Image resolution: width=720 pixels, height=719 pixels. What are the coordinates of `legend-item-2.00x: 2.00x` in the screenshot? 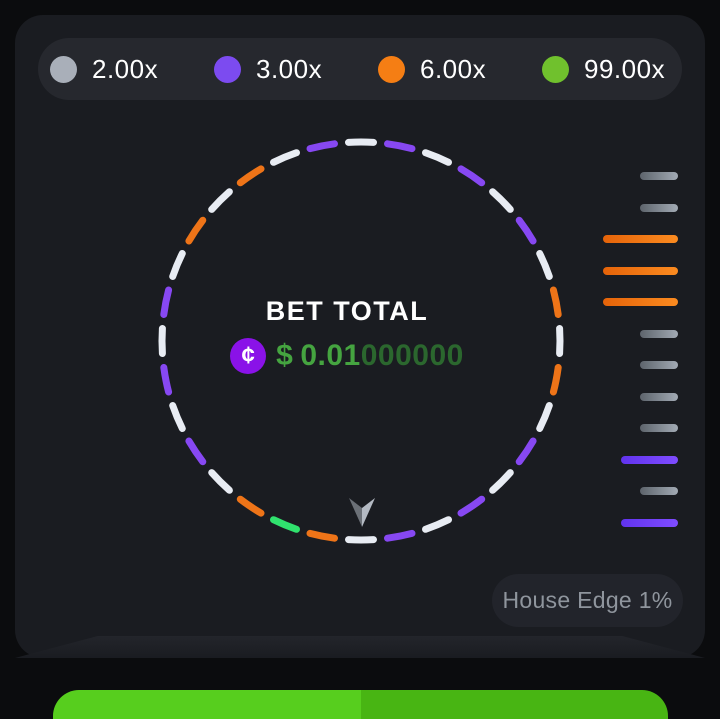 It's located at (132, 69).